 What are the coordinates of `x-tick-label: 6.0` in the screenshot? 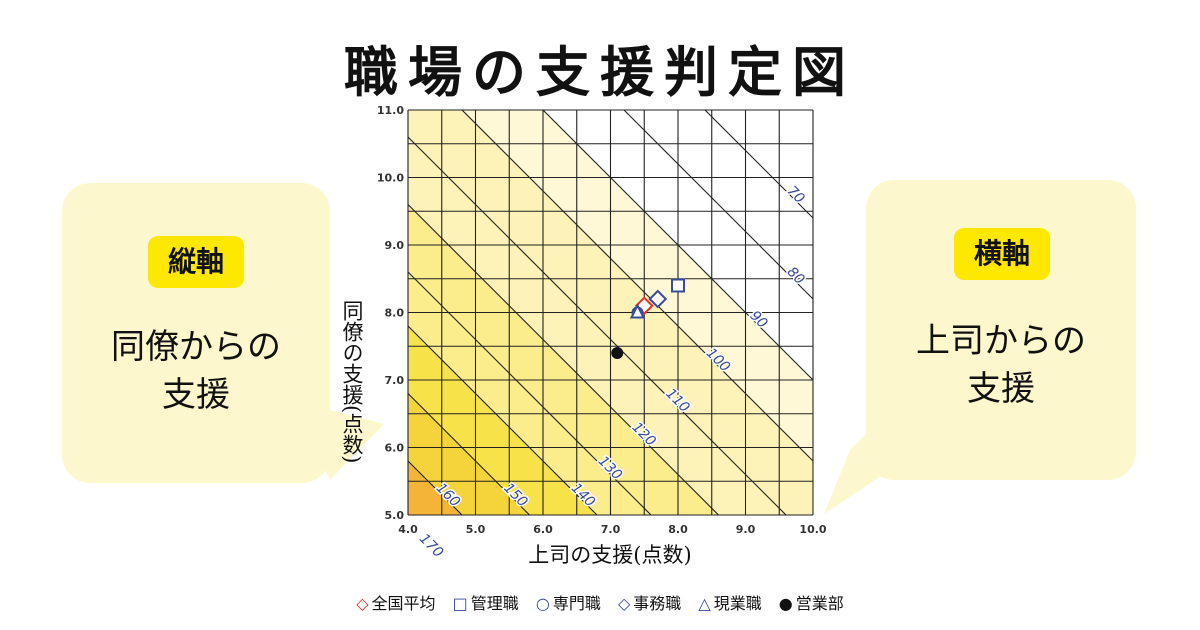 It's located at (543, 529).